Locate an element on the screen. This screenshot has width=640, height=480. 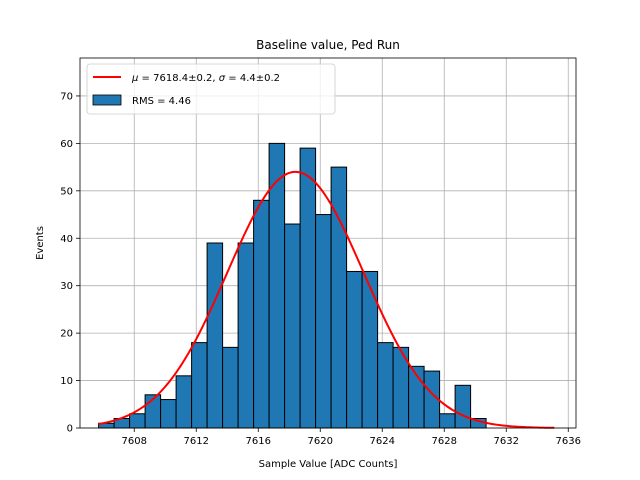
legend-fit-label: μ = 7618.4±0.2, σ = 4.4±0.2 is located at coordinates (205, 78).